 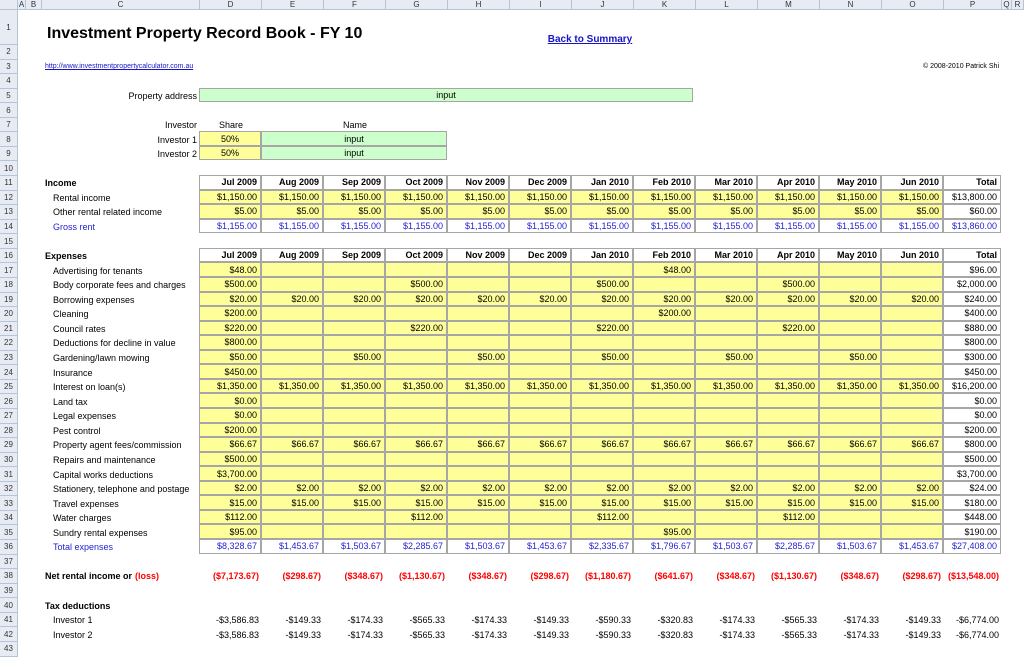 What do you see at coordinates (125, 285) in the screenshot?
I see `row-label: Body corporate fees and charges` at bounding box center [125, 285].